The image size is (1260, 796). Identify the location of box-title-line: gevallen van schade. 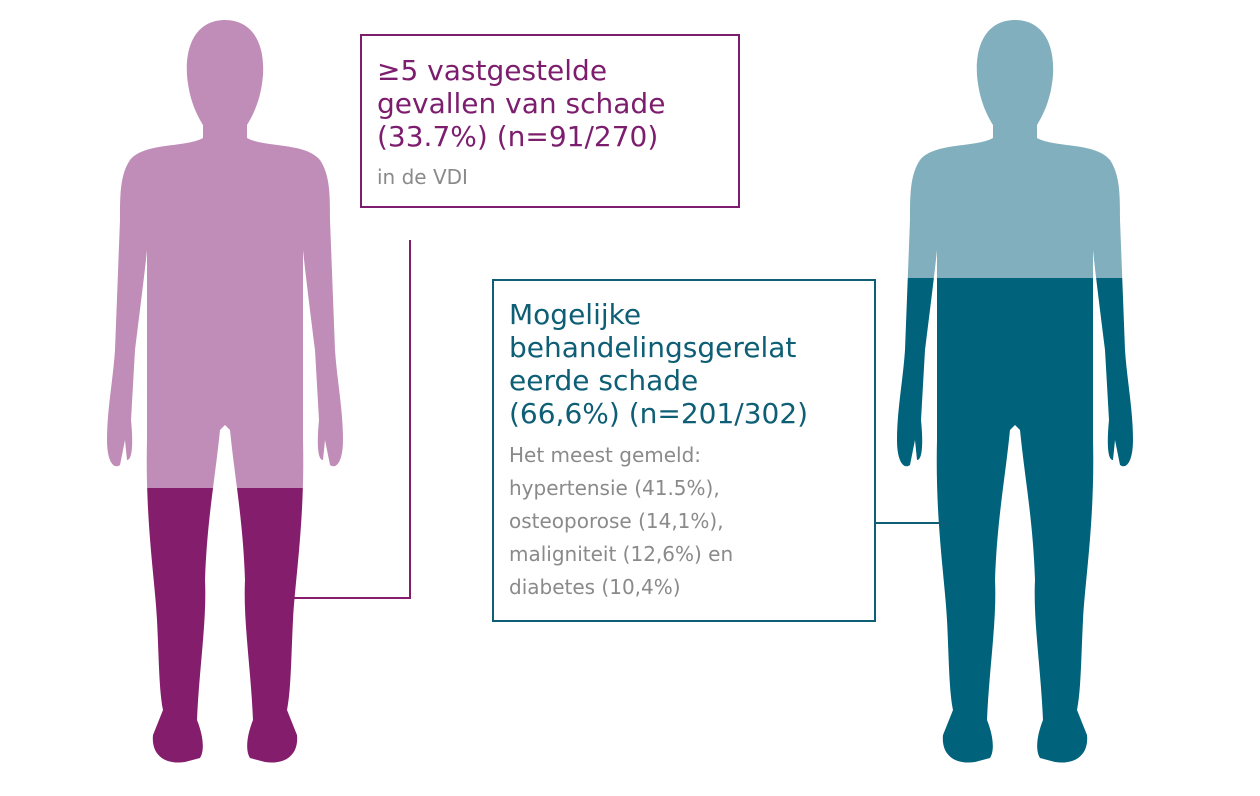
(521, 103).